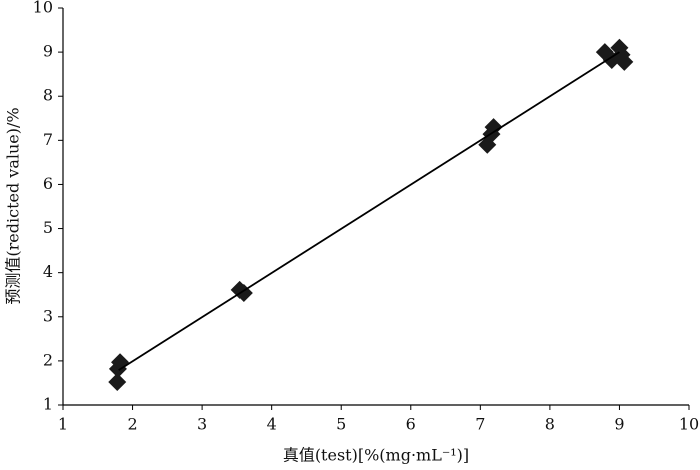 This screenshot has width=700, height=470. What do you see at coordinates (202, 424) in the screenshot?
I see `x-tick-label: 3` at bounding box center [202, 424].